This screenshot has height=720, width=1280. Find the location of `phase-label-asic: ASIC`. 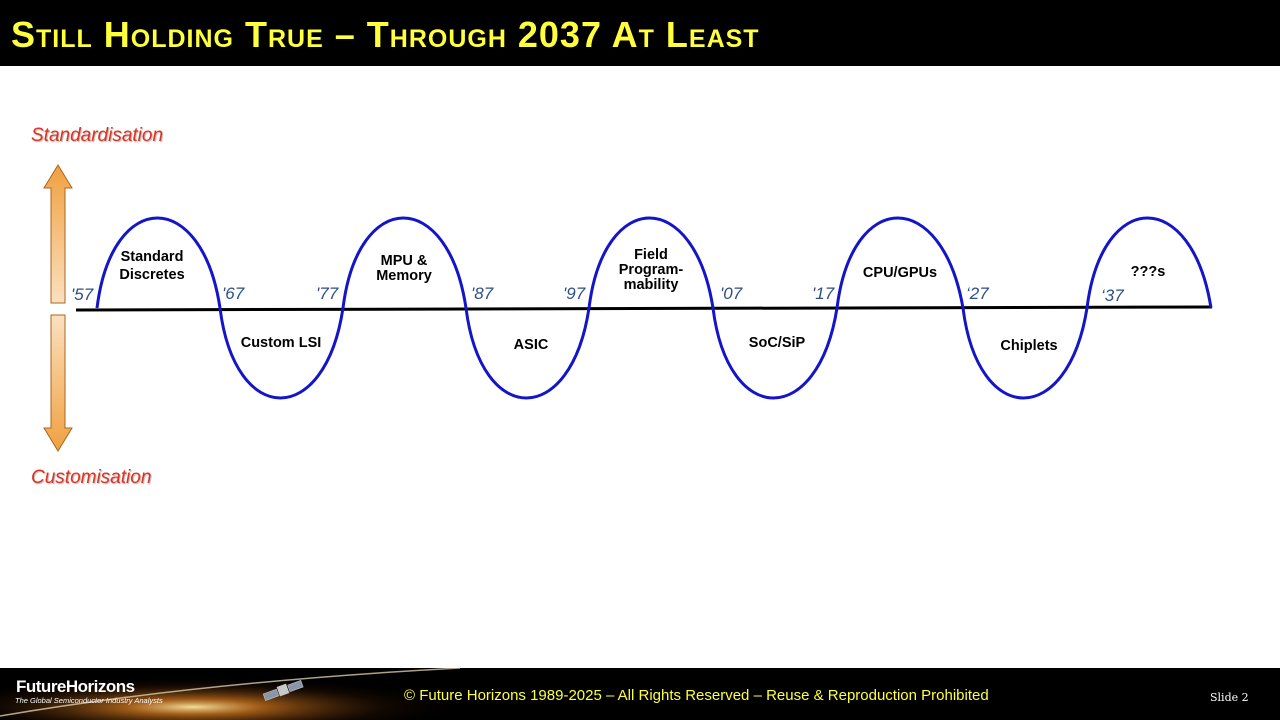

phase-label-asic: ASIC is located at coordinates (531, 345).